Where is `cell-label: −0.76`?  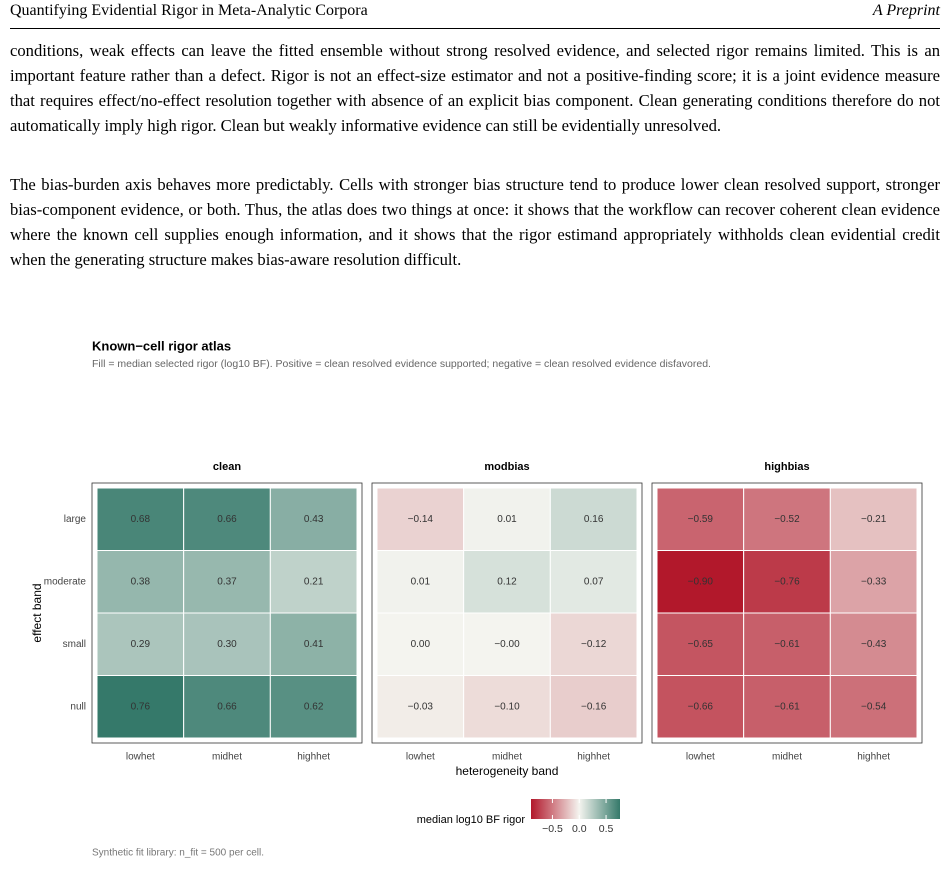 cell-label: −0.76 is located at coordinates (787, 581).